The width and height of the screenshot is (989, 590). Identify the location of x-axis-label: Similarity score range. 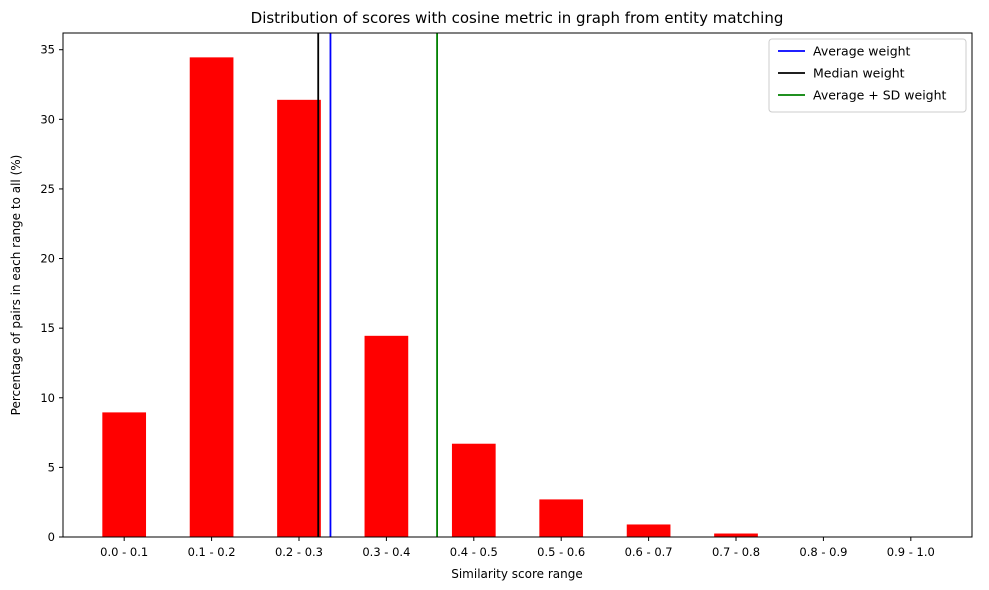
(517, 574).